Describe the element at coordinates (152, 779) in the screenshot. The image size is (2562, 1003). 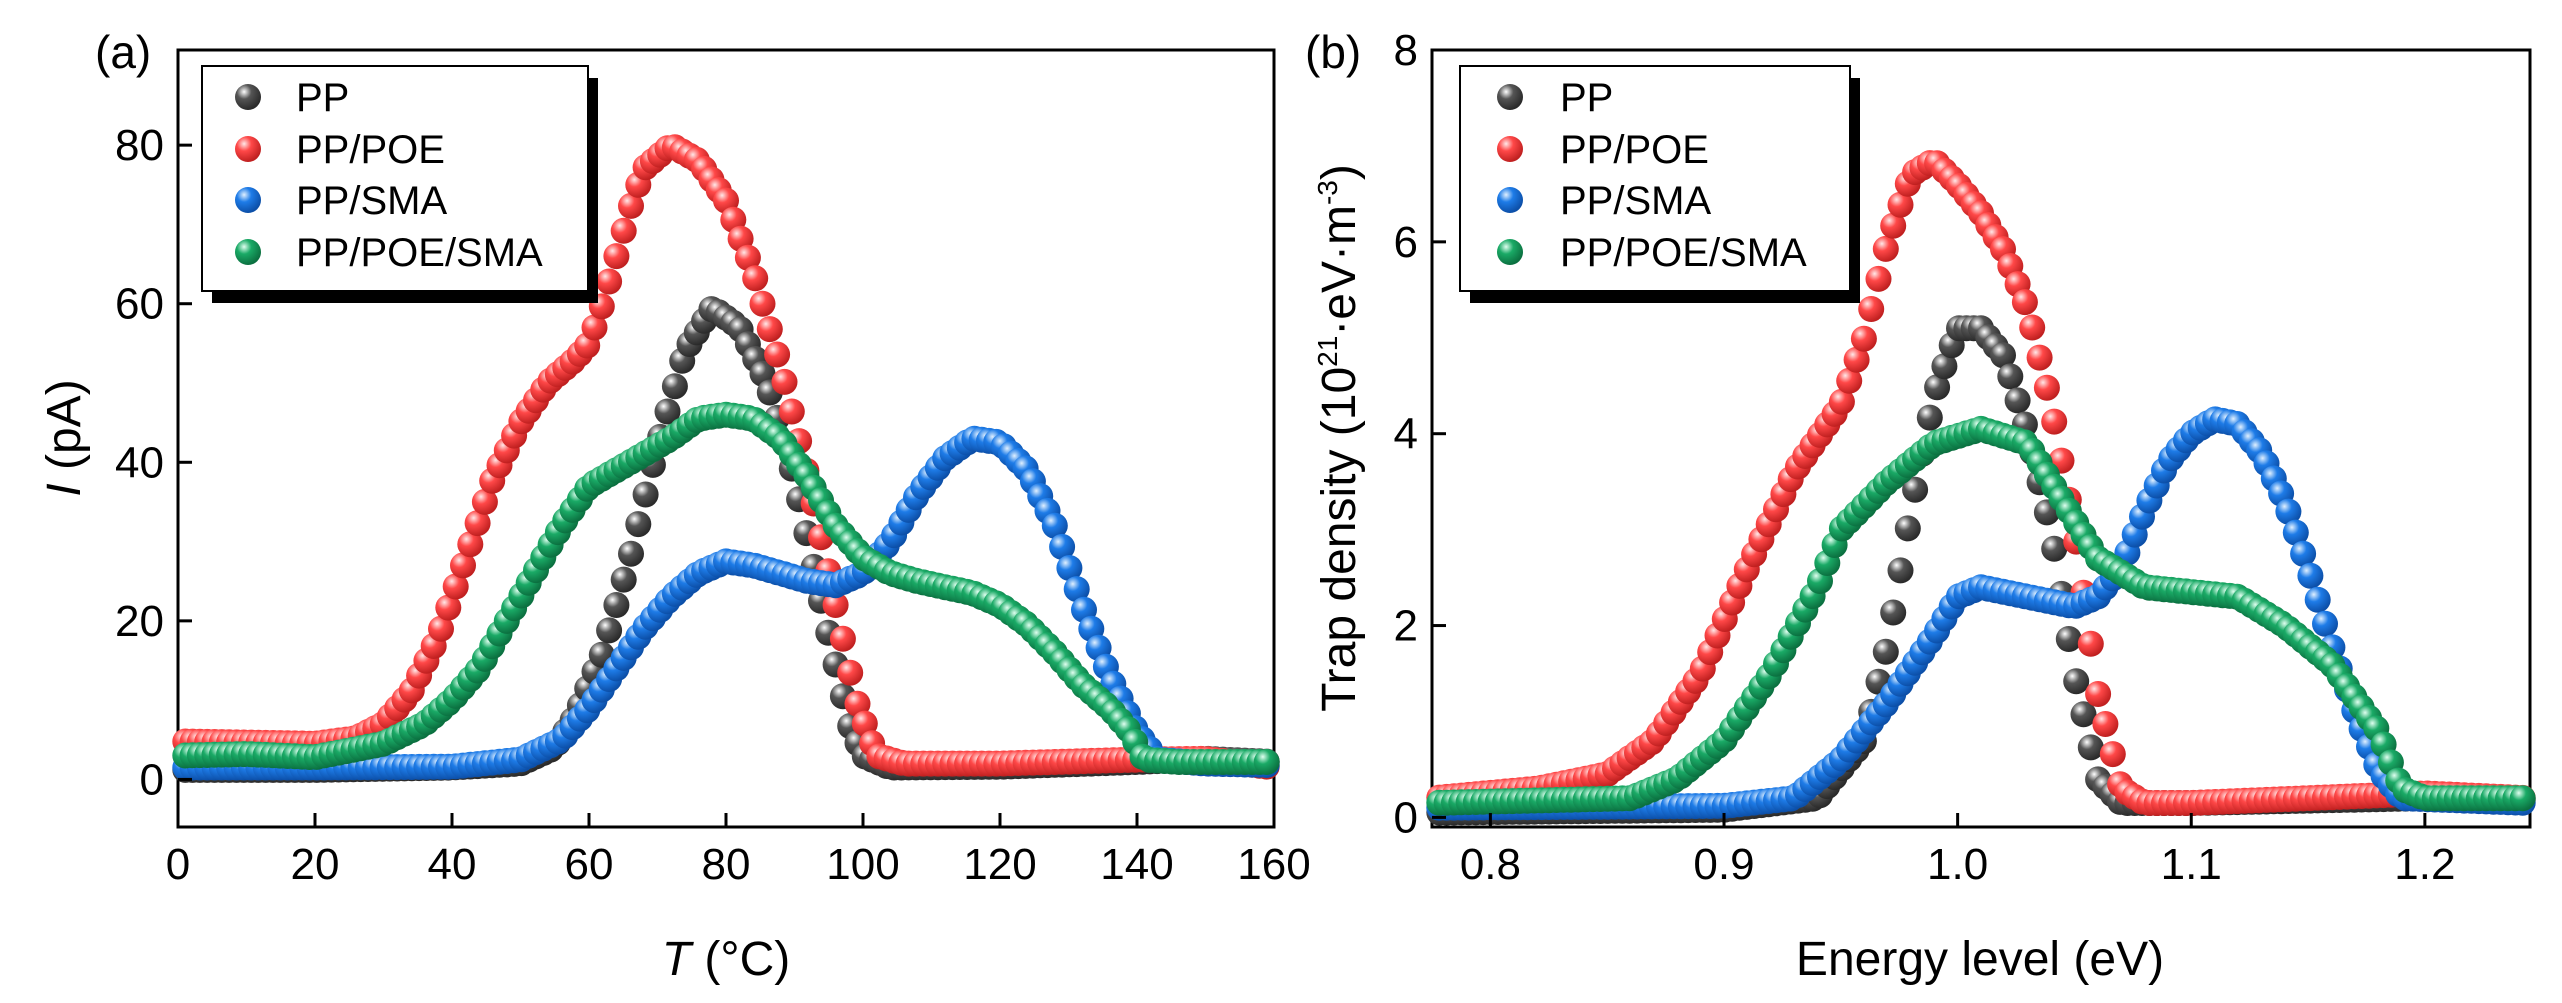
I see `y-tick-label-a: 0` at that location.